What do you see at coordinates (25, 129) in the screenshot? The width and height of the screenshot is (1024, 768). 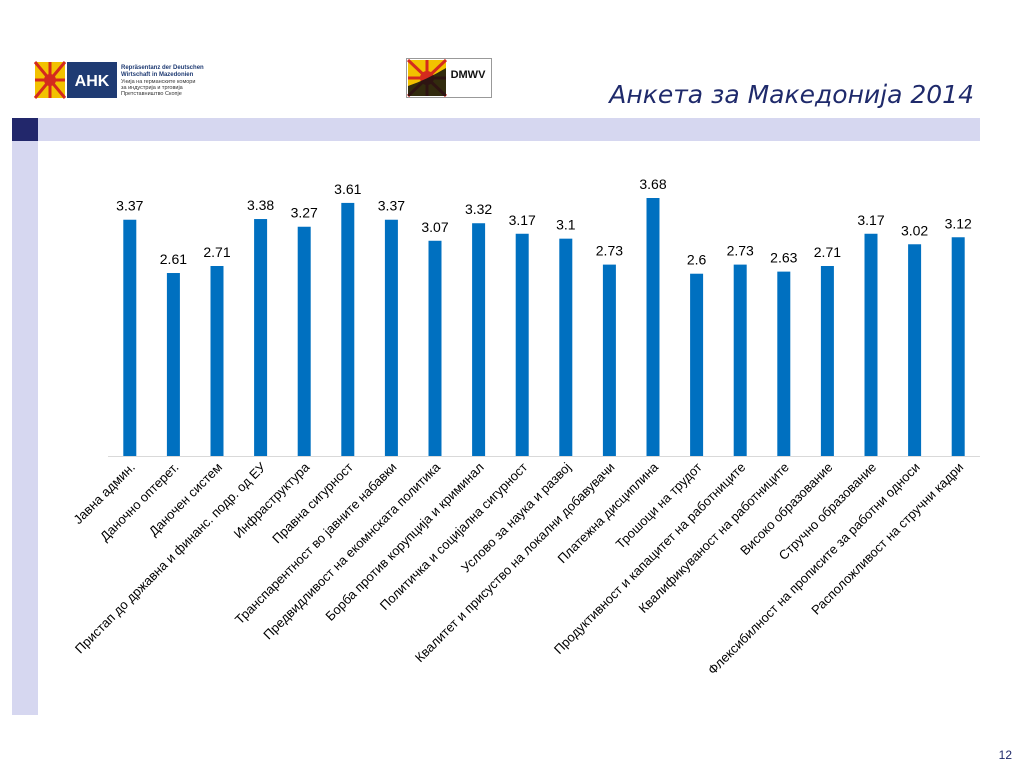 I see `title-band-accent` at bounding box center [25, 129].